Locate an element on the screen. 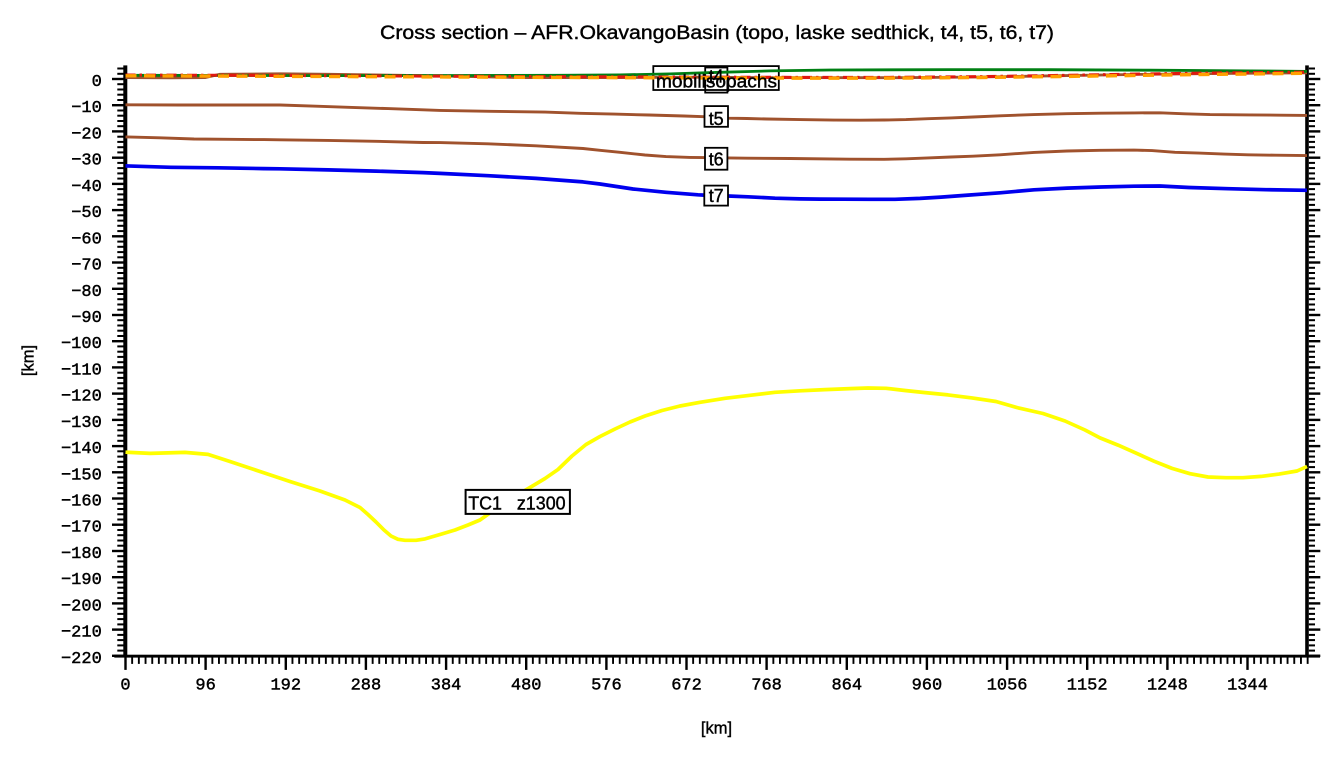 This screenshot has height=757, width=1340. svg-text: t6 is located at coordinates (716, 160).